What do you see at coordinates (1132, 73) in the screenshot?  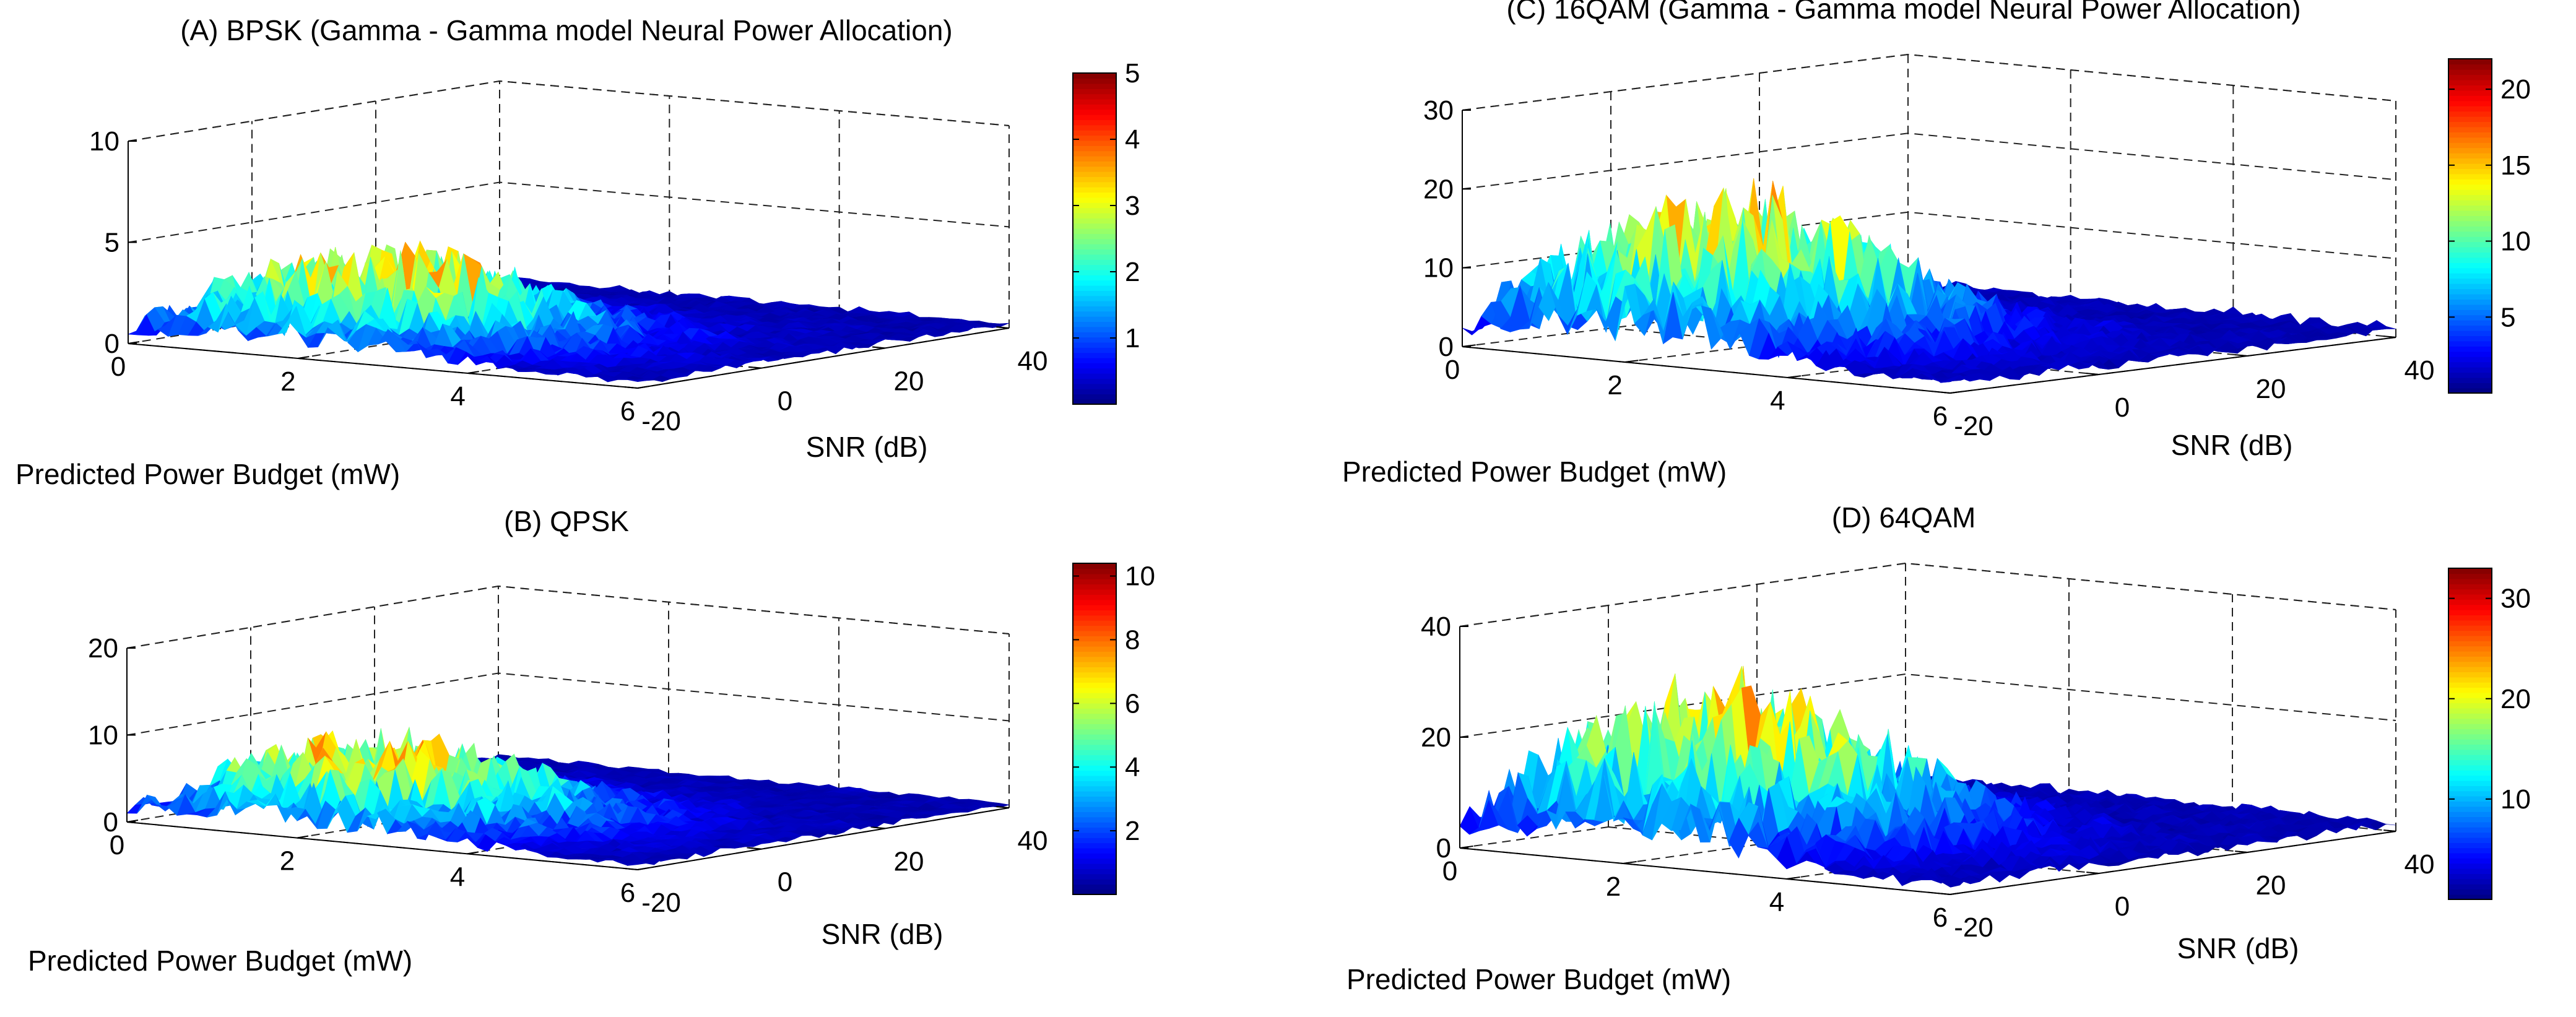 I see `colorbar-tick-label: 5` at bounding box center [1132, 73].